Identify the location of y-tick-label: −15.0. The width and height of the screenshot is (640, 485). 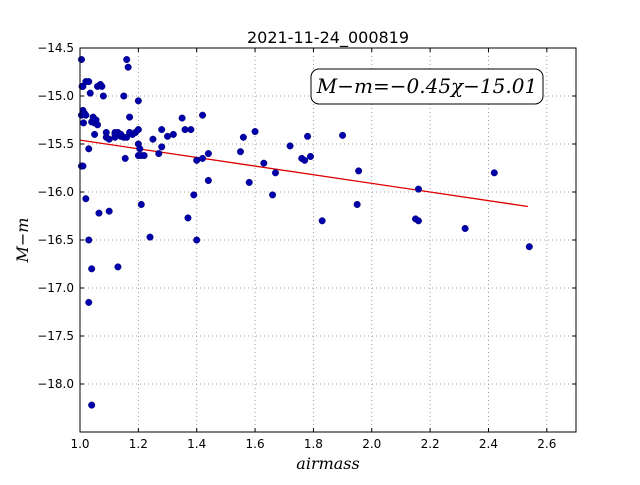
(55, 96).